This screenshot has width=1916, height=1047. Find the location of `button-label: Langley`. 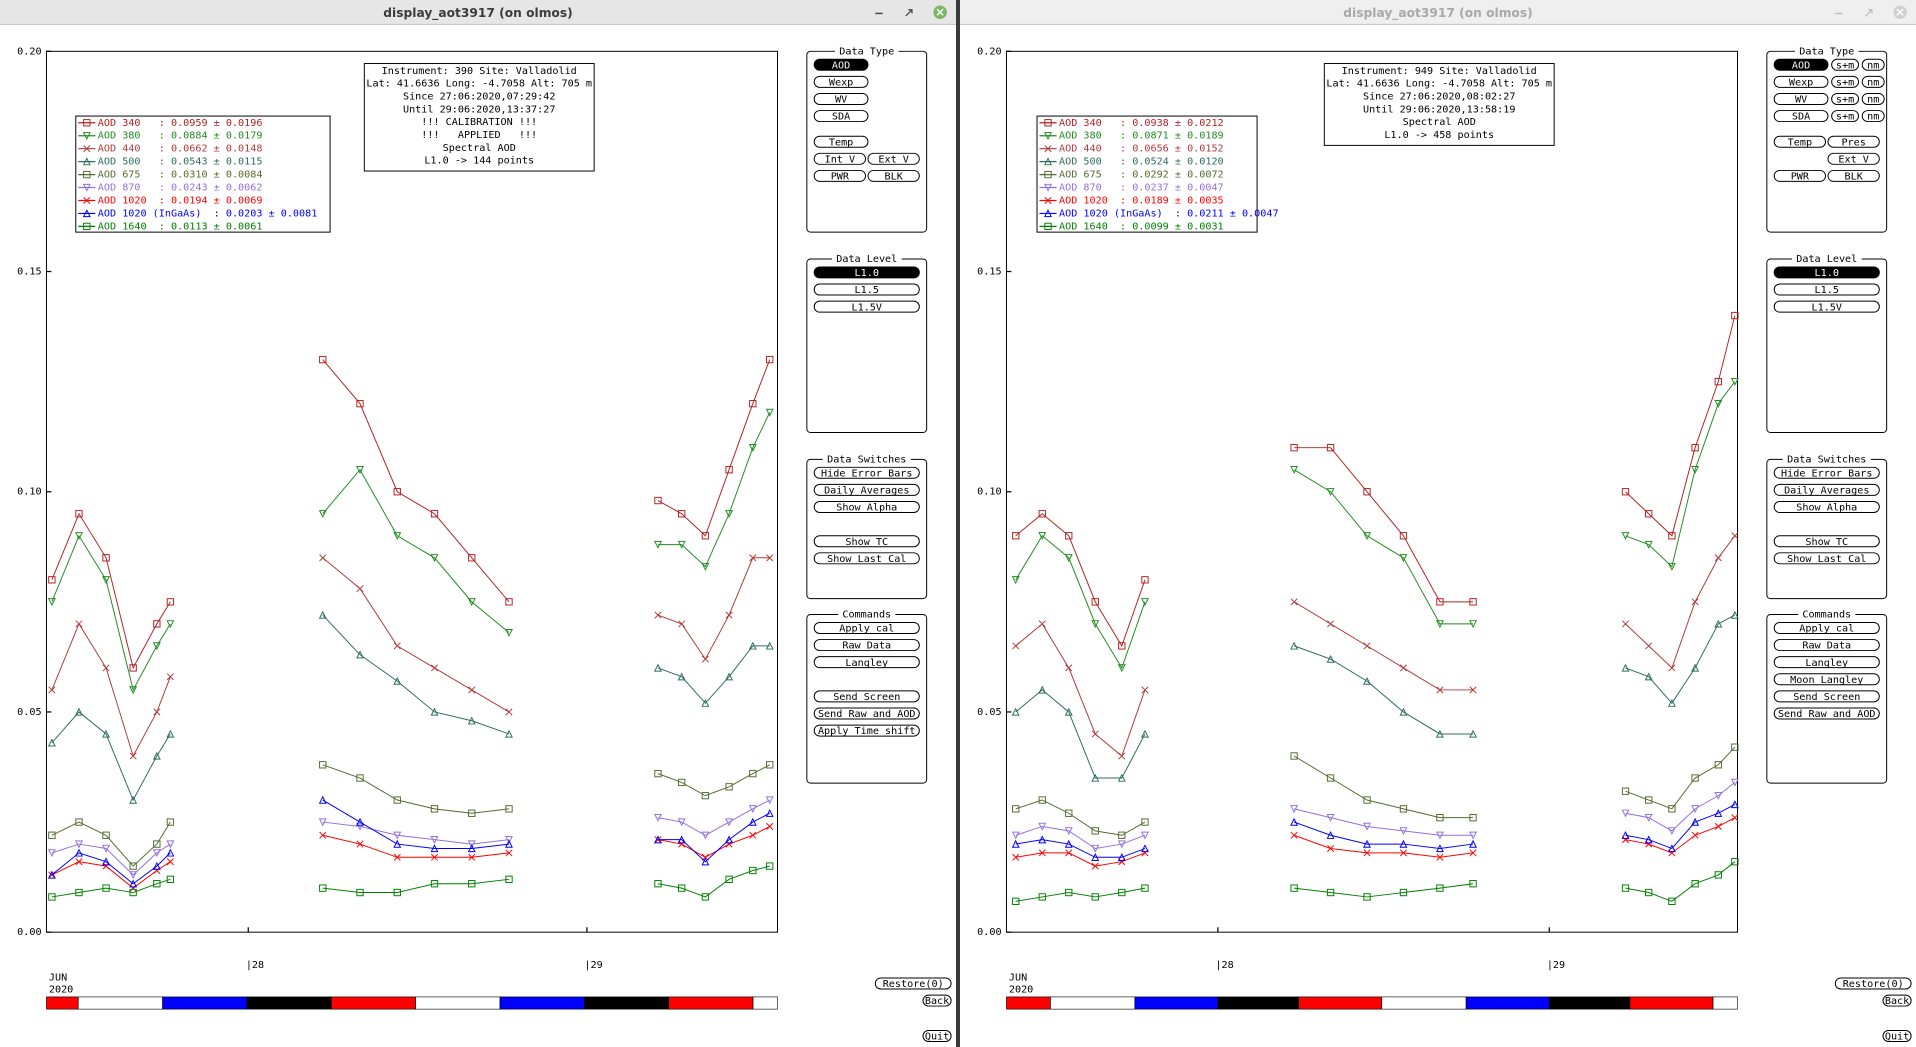

button-label: Langley is located at coordinates (866, 663).